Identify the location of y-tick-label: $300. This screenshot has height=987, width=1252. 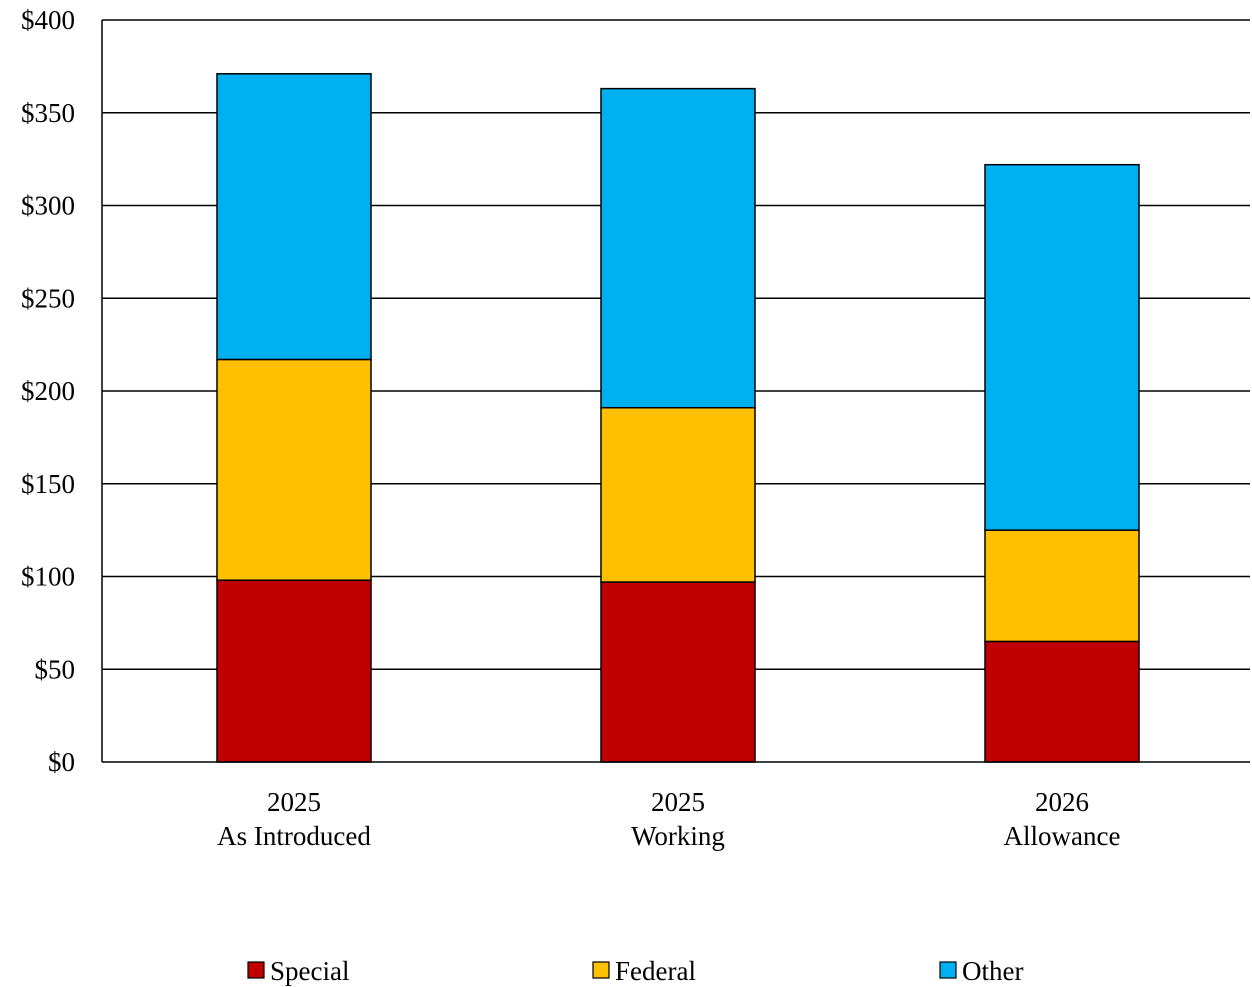
(48, 206).